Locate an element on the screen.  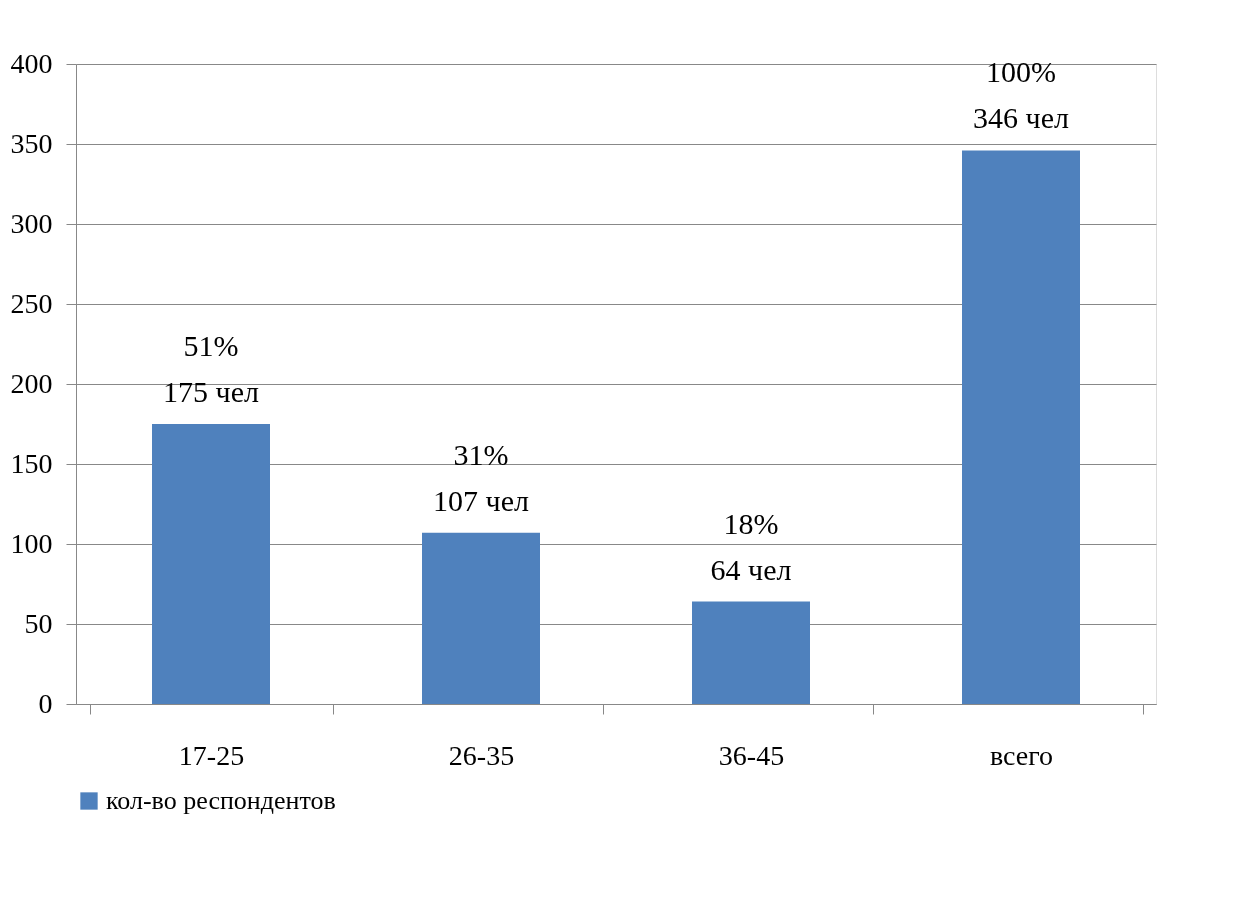
data-label: 100% 346 чел is located at coordinates (1021, 95).